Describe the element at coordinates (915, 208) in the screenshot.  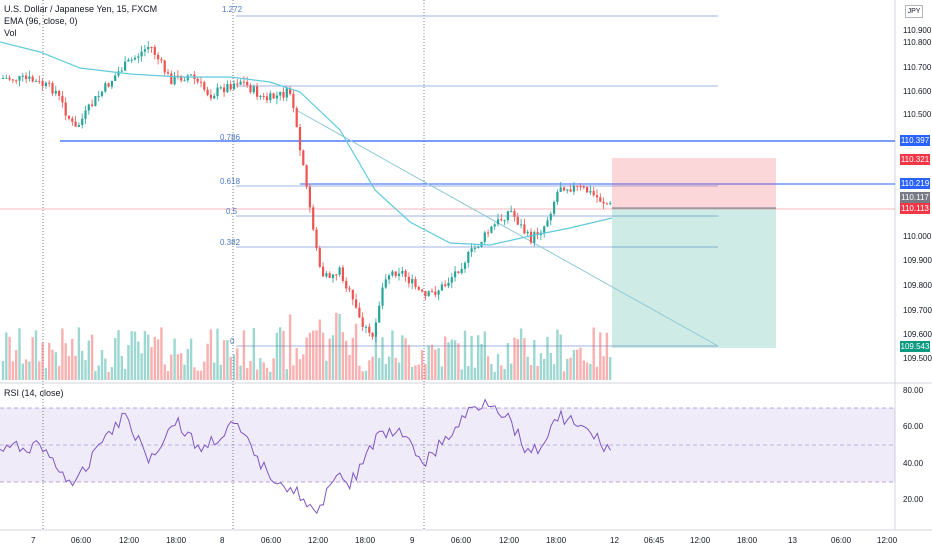
I see `price-tag: 110.113` at that location.